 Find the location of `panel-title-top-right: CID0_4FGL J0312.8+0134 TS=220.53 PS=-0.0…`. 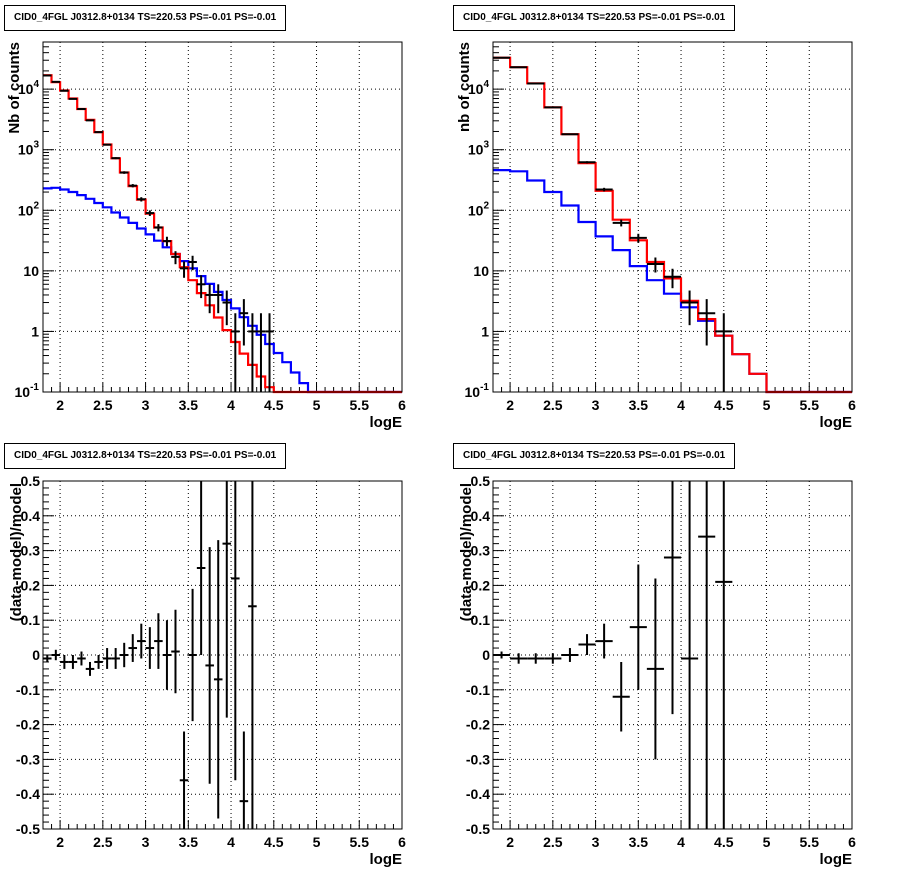

panel-title-top-right: CID0_4FGL J0312.8+0134 TS=220.53 PS=-0.0… is located at coordinates (594, 18).